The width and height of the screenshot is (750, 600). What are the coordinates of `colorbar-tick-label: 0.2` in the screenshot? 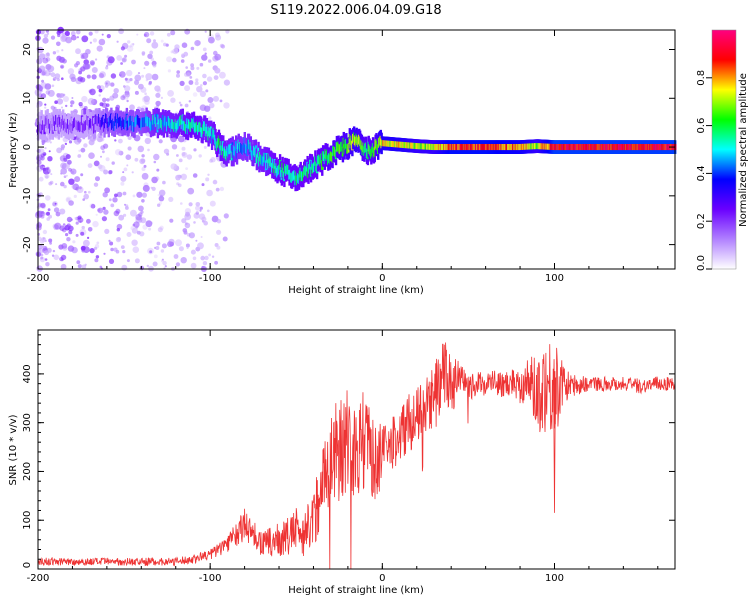 It's located at (701, 221).